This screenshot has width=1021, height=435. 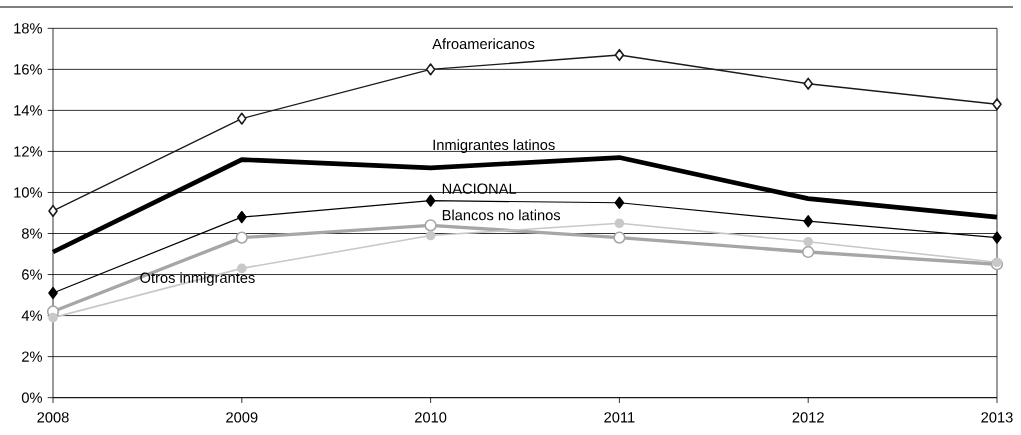 I want to click on x-tick-label: 2013, so click(x=997, y=417).